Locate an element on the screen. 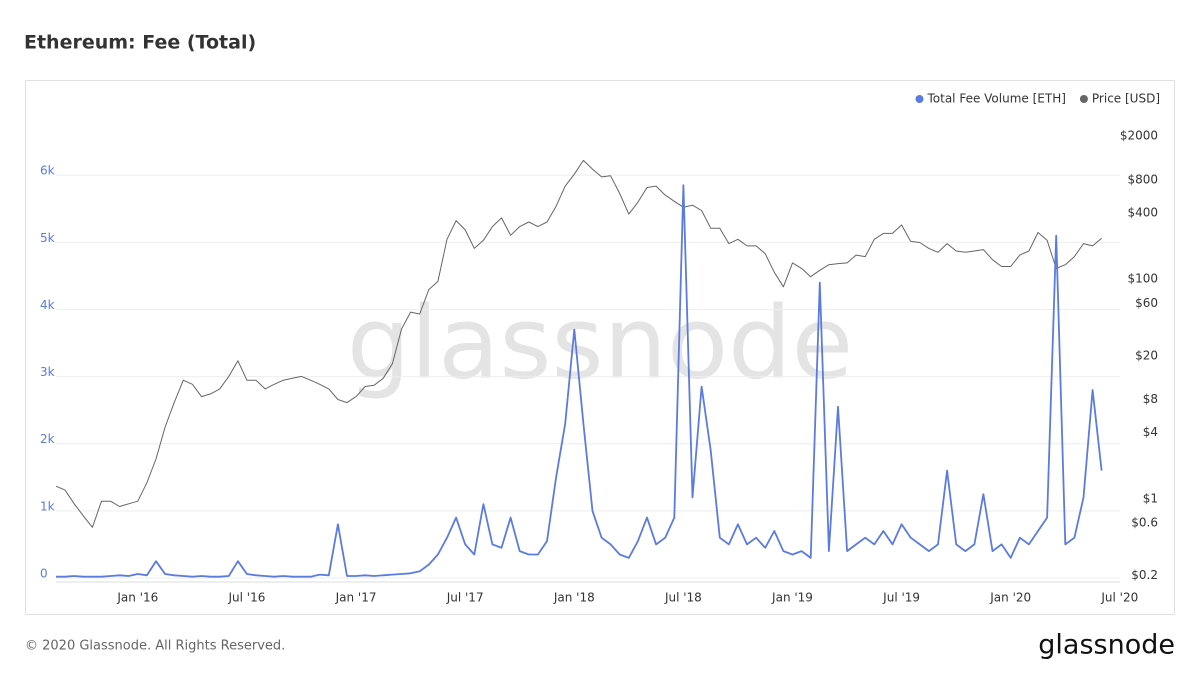 This screenshot has width=1200, height=679. chart-title: Ethereum: Fee (Total) is located at coordinates (140, 43).